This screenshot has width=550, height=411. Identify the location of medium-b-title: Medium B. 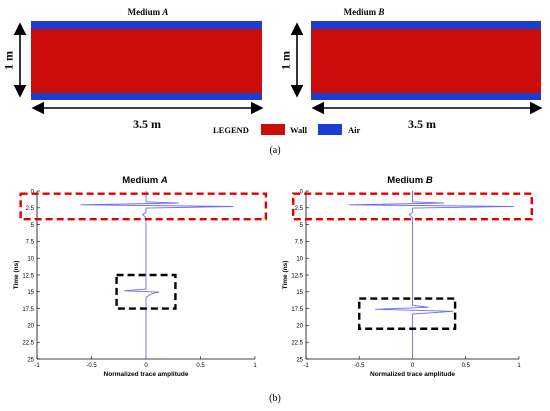
(364, 12).